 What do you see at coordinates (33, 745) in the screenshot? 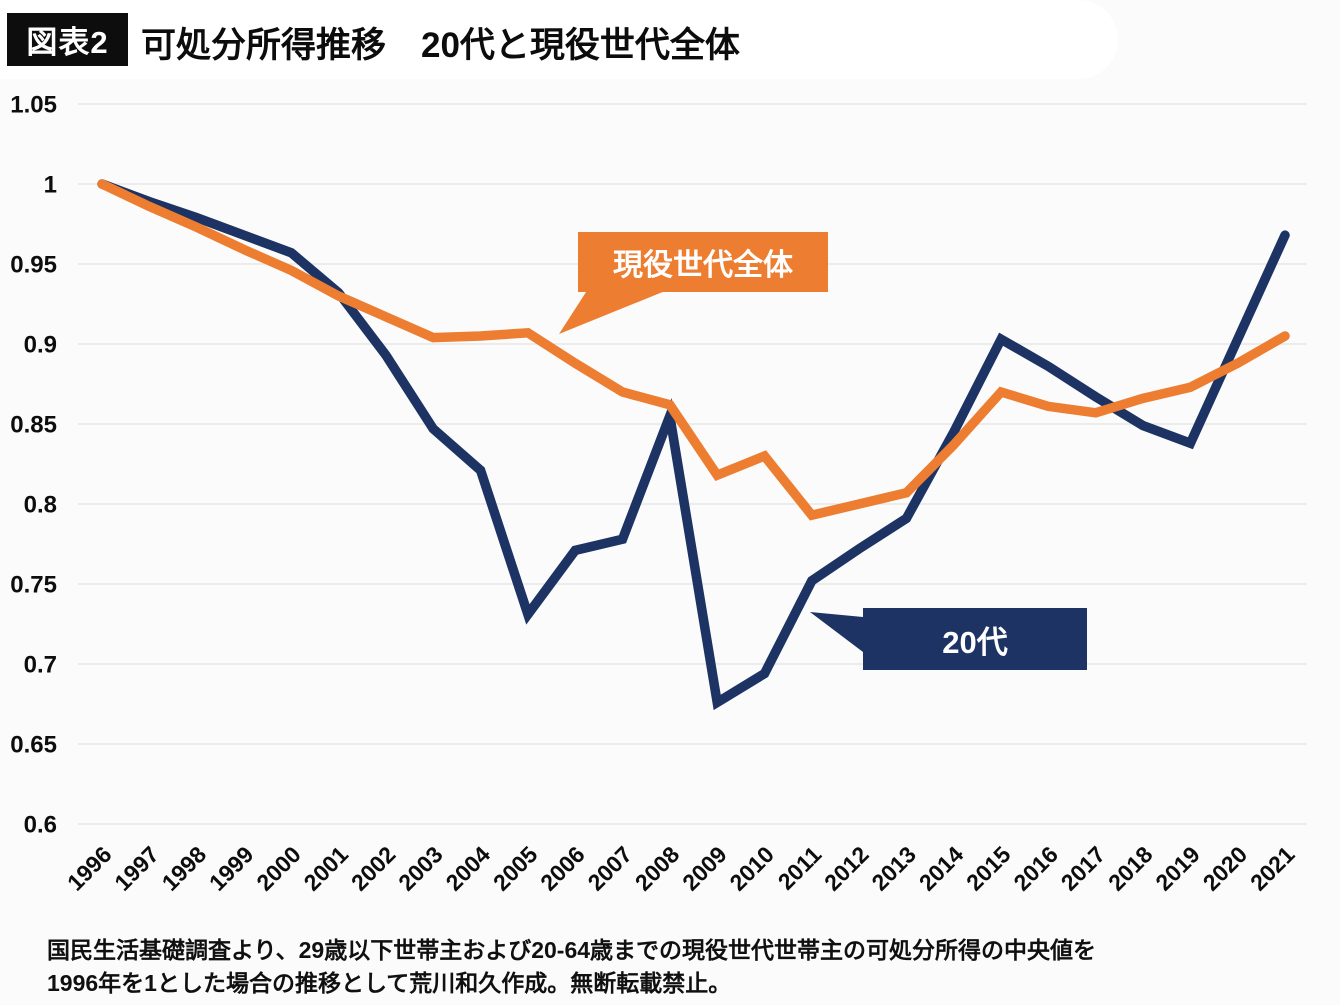
I see `y-tick-label-0.65: 0.65` at bounding box center [33, 745].